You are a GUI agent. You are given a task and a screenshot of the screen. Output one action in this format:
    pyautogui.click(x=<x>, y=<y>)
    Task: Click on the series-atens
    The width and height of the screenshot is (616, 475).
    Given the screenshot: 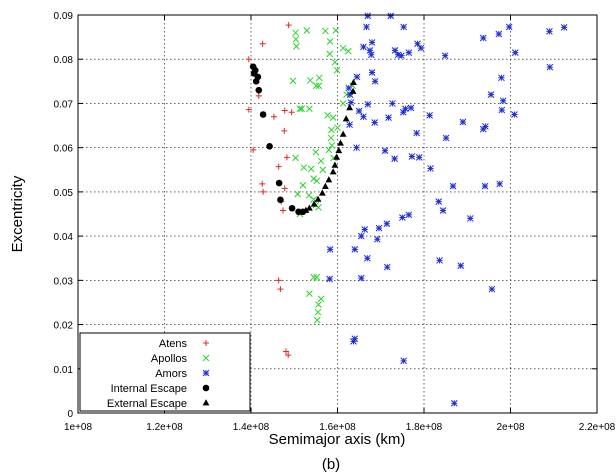 What is the action you would take?
    pyautogui.click(x=270, y=190)
    